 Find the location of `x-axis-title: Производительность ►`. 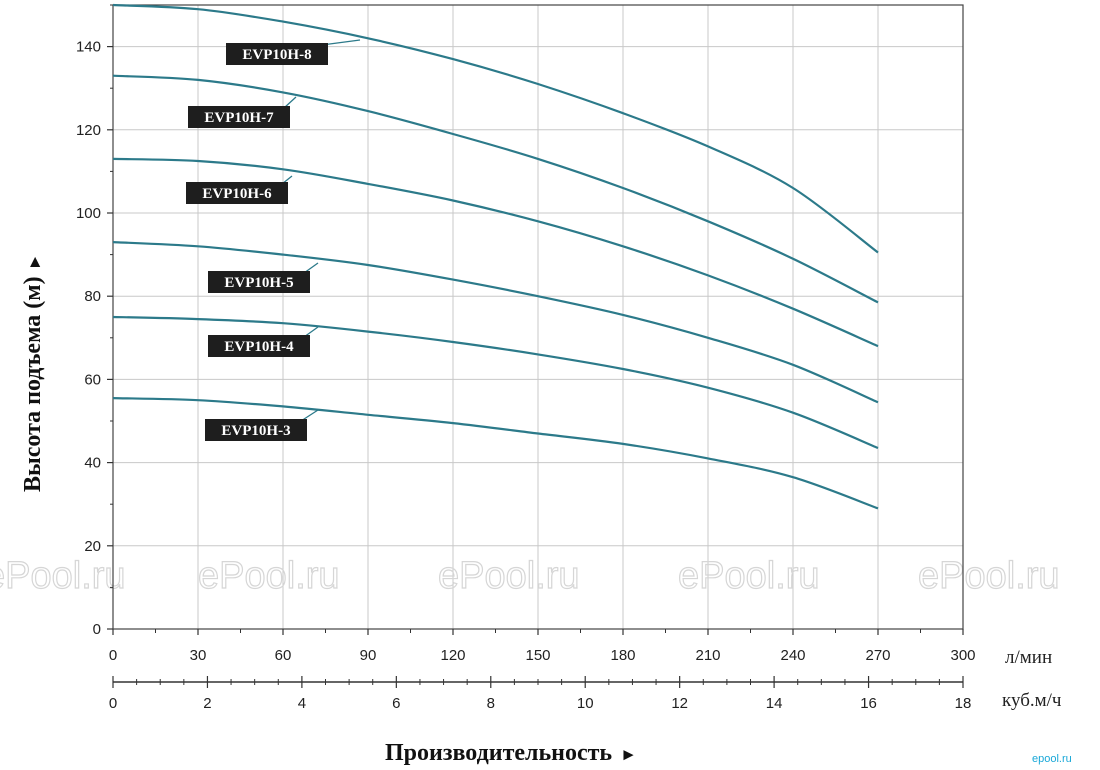

x-axis-title: Производительность ► is located at coordinates (511, 753).